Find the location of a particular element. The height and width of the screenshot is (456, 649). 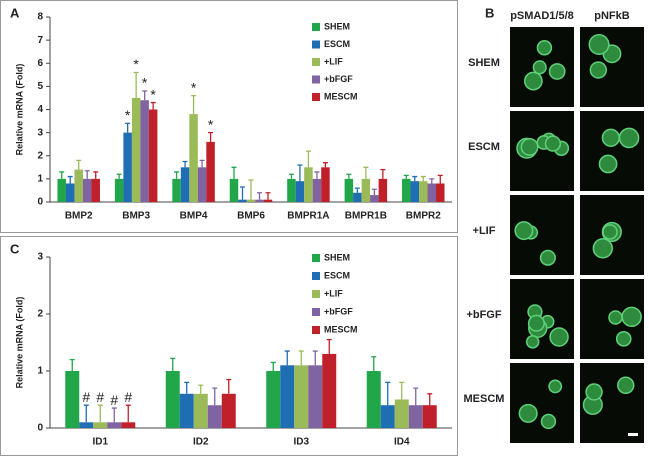

x-tick-label: ID1 is located at coordinates (100, 442).